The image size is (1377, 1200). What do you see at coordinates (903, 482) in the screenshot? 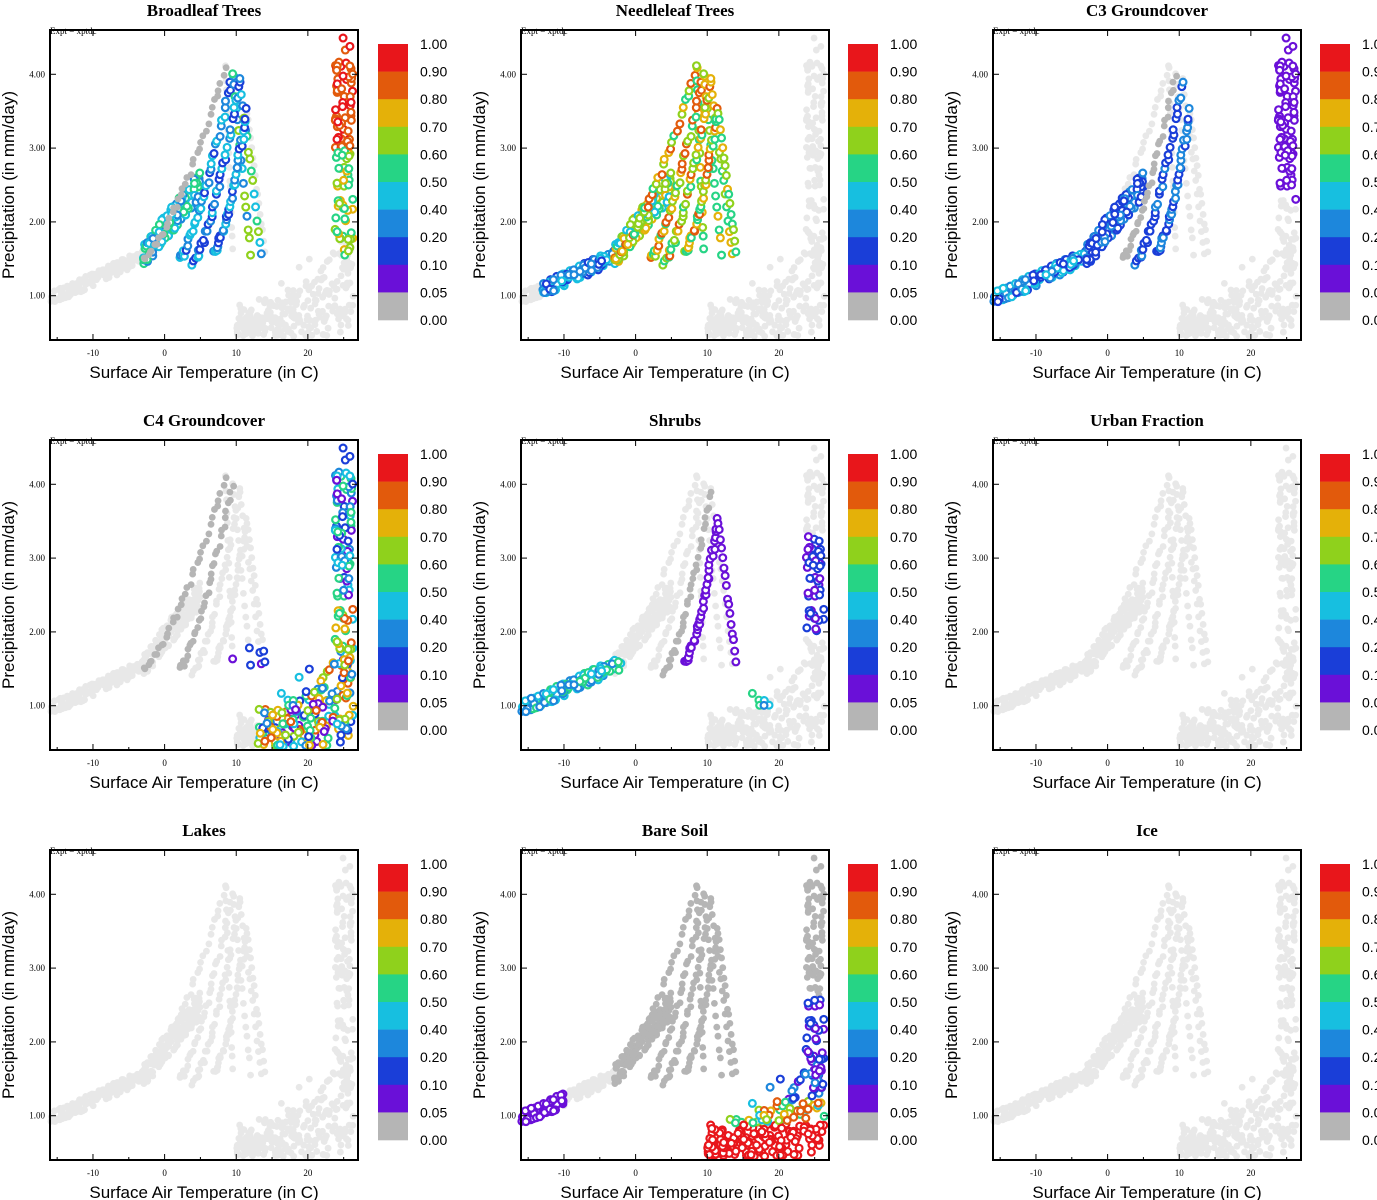
I see `colorbar-label: 0.90` at bounding box center [903, 482].